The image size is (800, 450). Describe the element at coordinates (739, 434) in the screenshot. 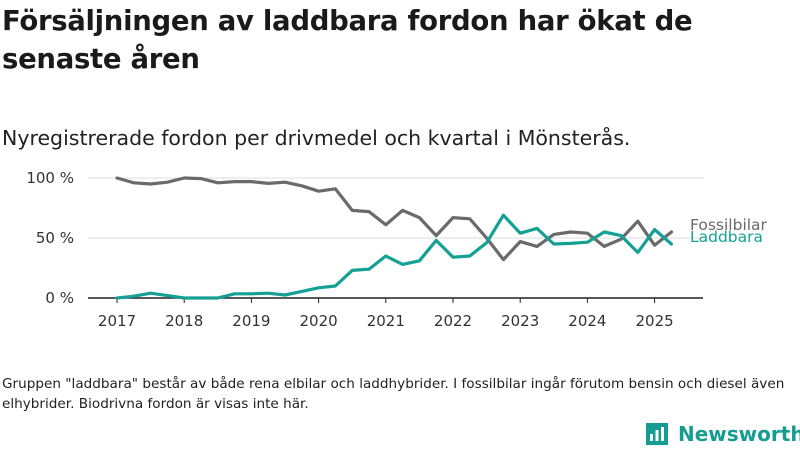

I see `brand-name: Newsworthy` at that location.